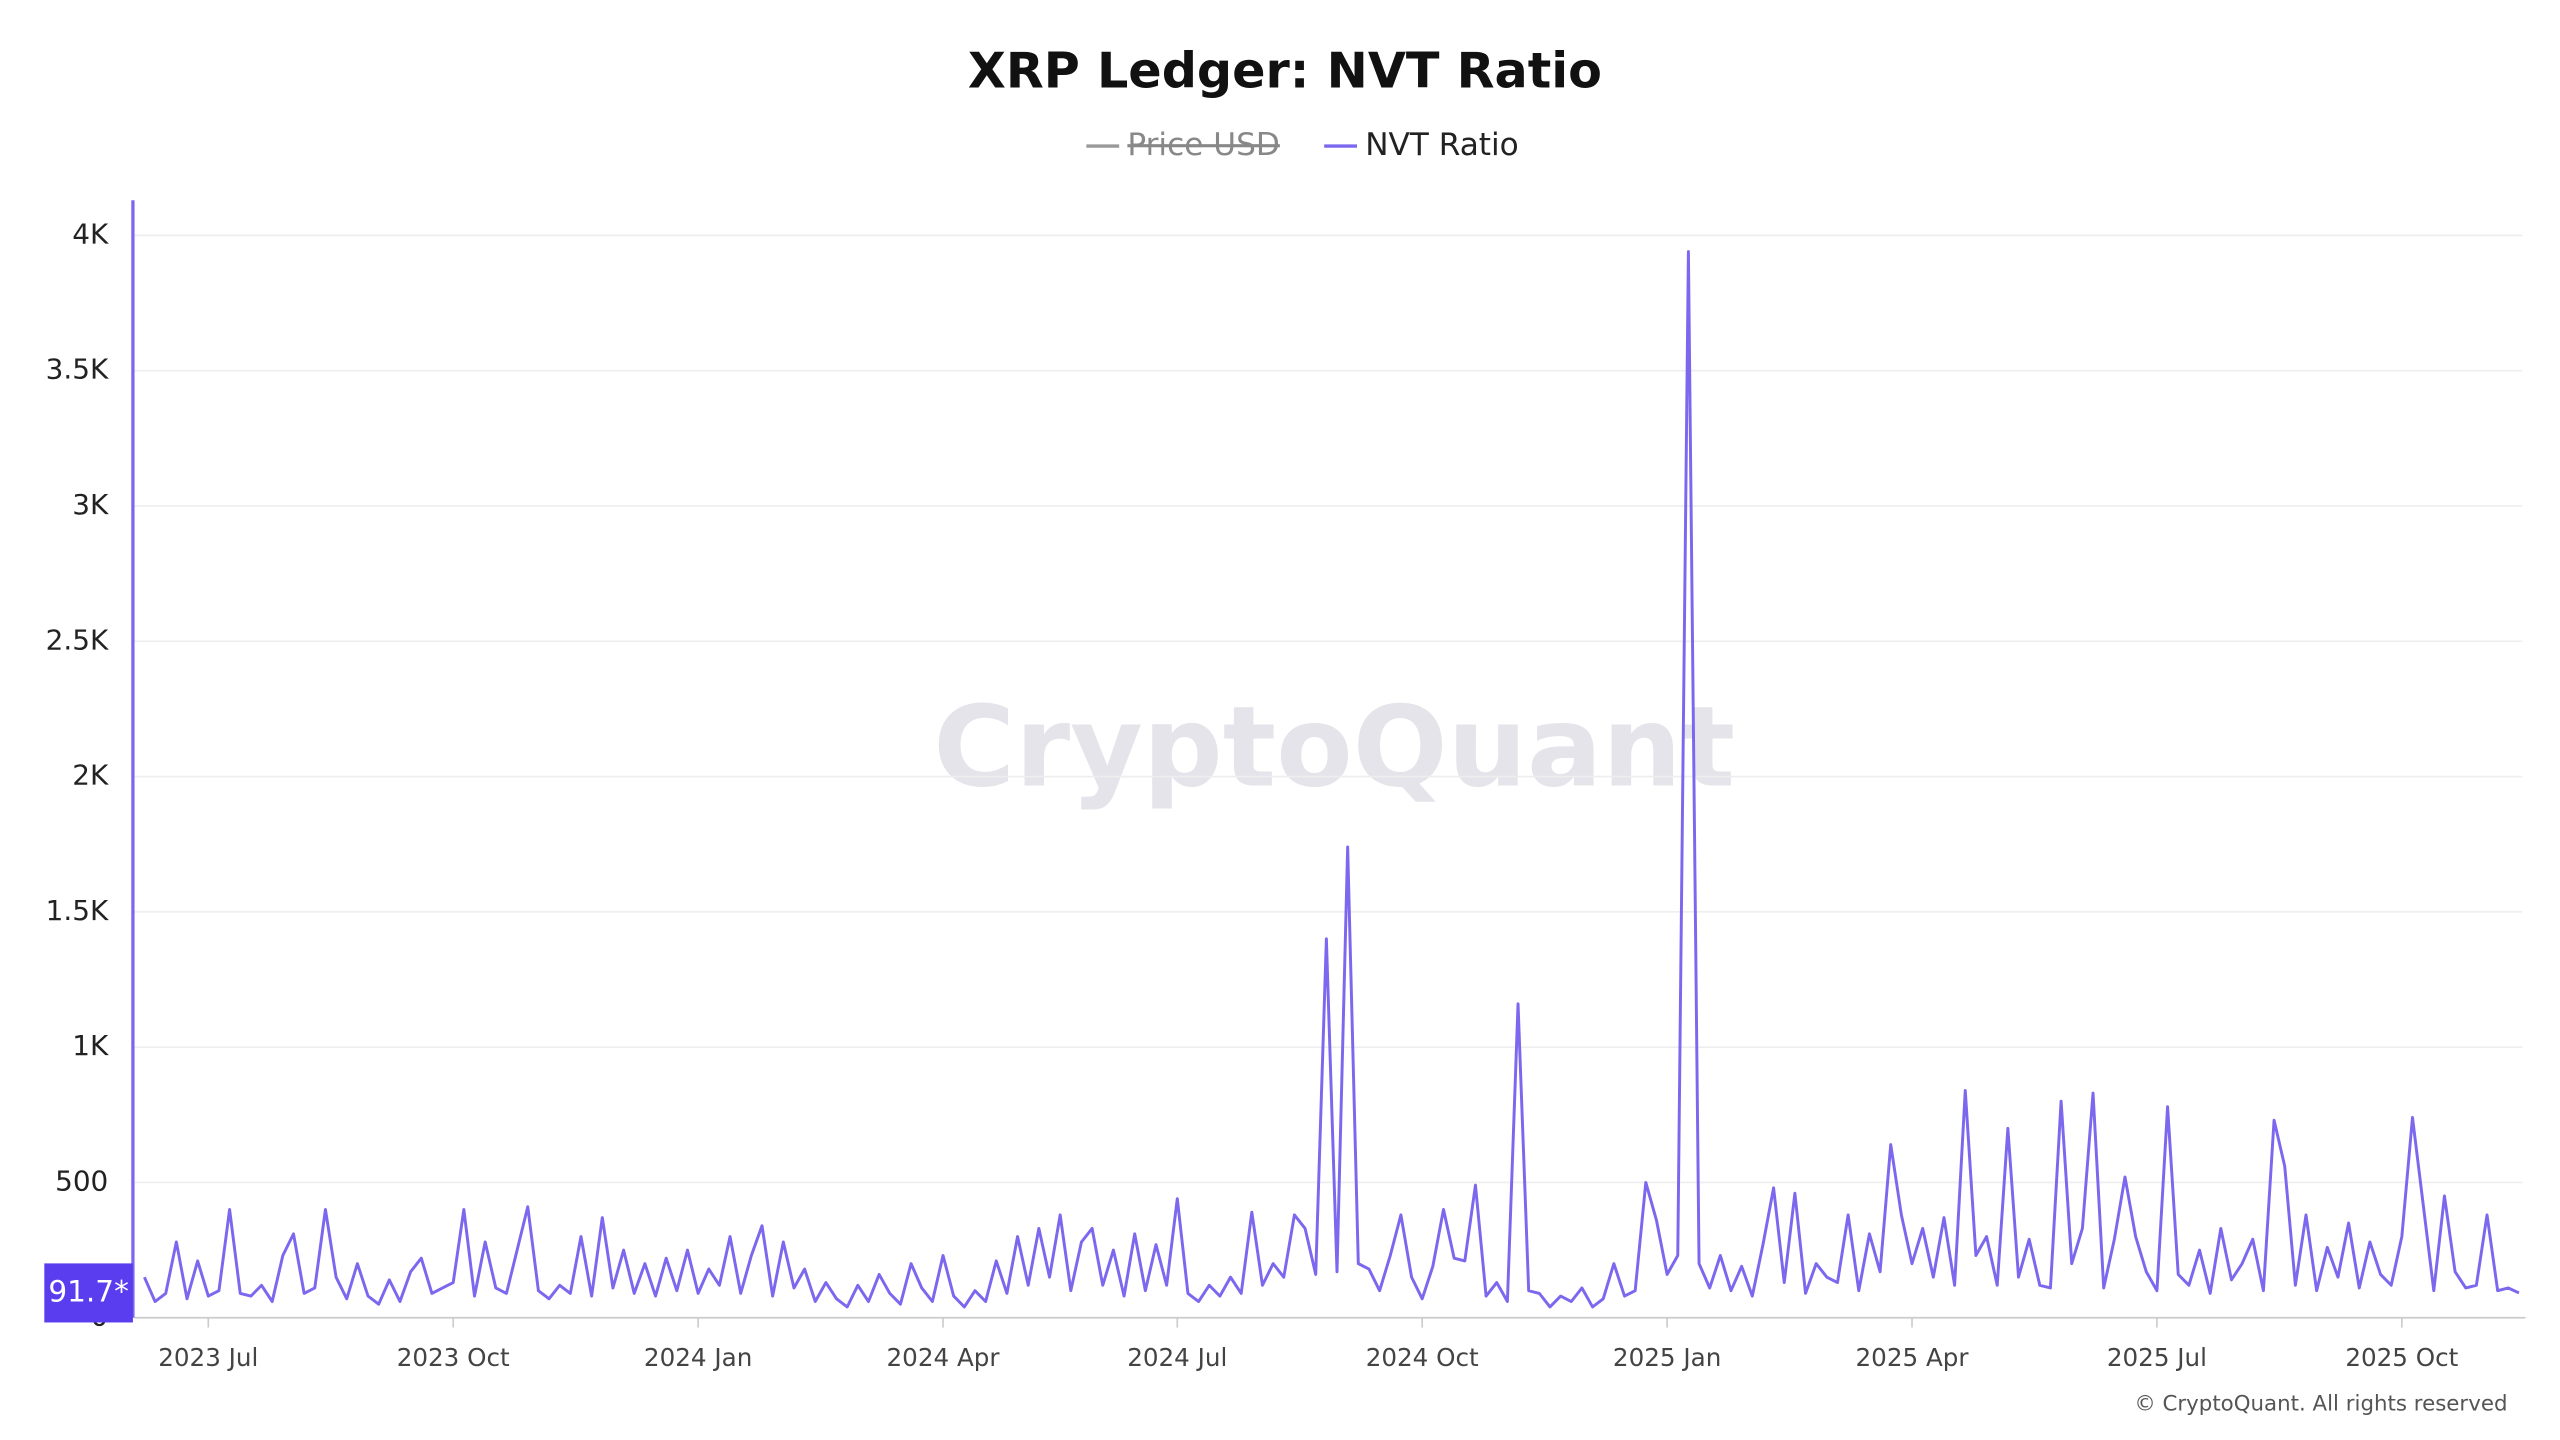 Image resolution: width=2560 pixels, height=1440 pixels. I want to click on x-tick-label: 2024 Jul, so click(1177, 1357).